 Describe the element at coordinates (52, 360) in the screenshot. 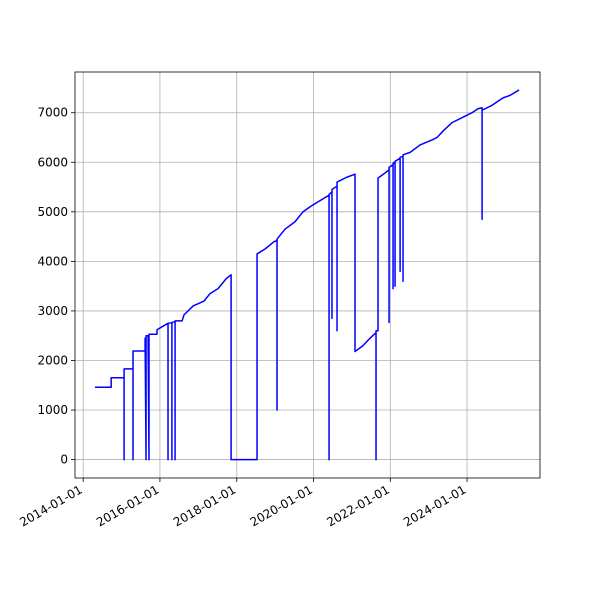

I see `y-tick-label: 2000` at that location.